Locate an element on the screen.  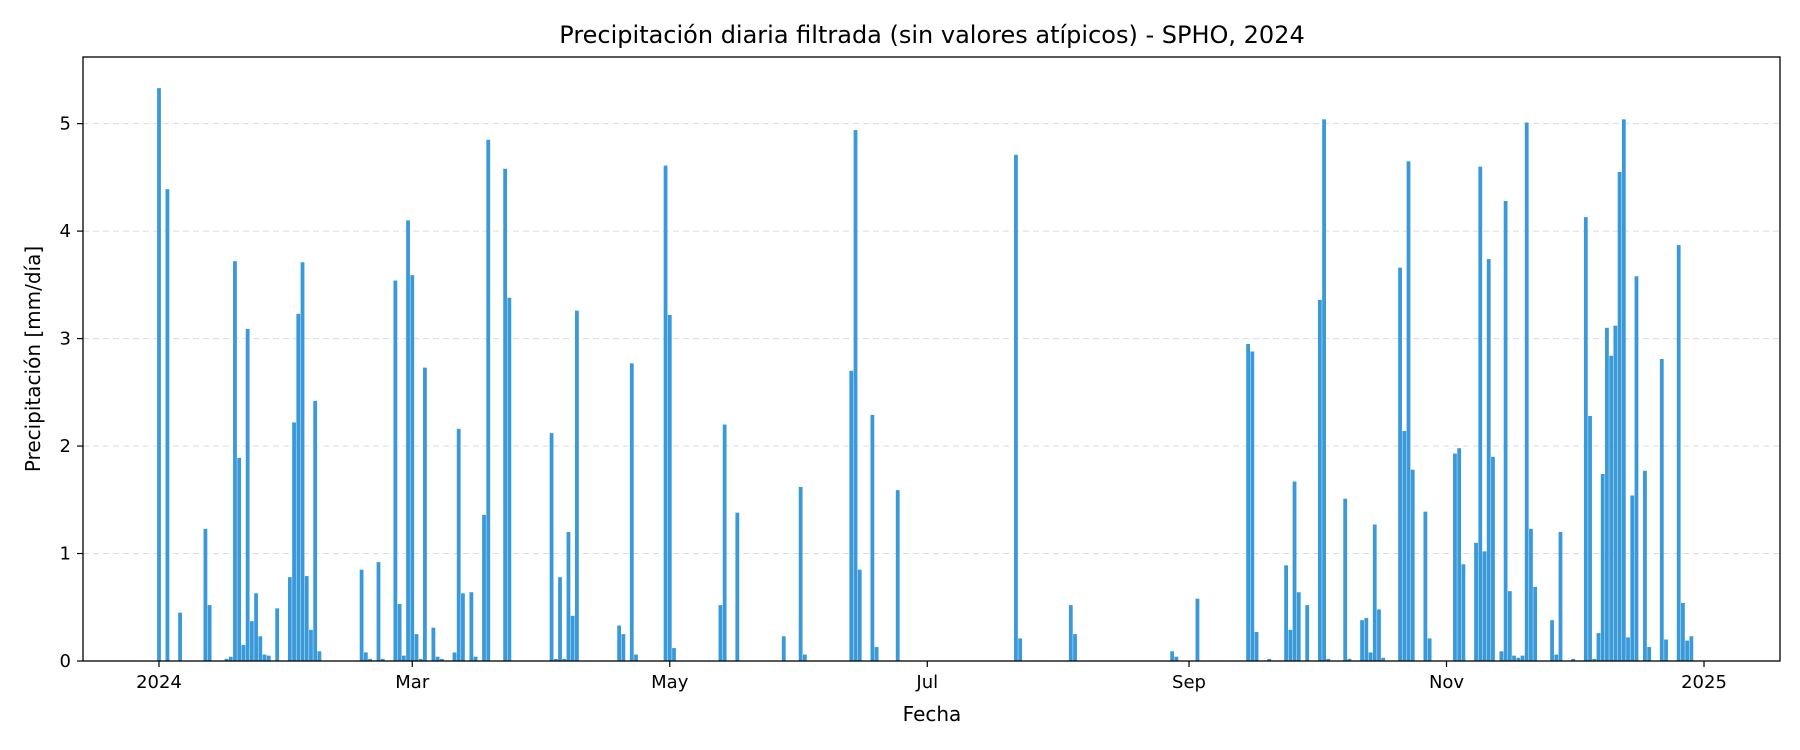
y-tick-label: 3 is located at coordinates (65, 339).